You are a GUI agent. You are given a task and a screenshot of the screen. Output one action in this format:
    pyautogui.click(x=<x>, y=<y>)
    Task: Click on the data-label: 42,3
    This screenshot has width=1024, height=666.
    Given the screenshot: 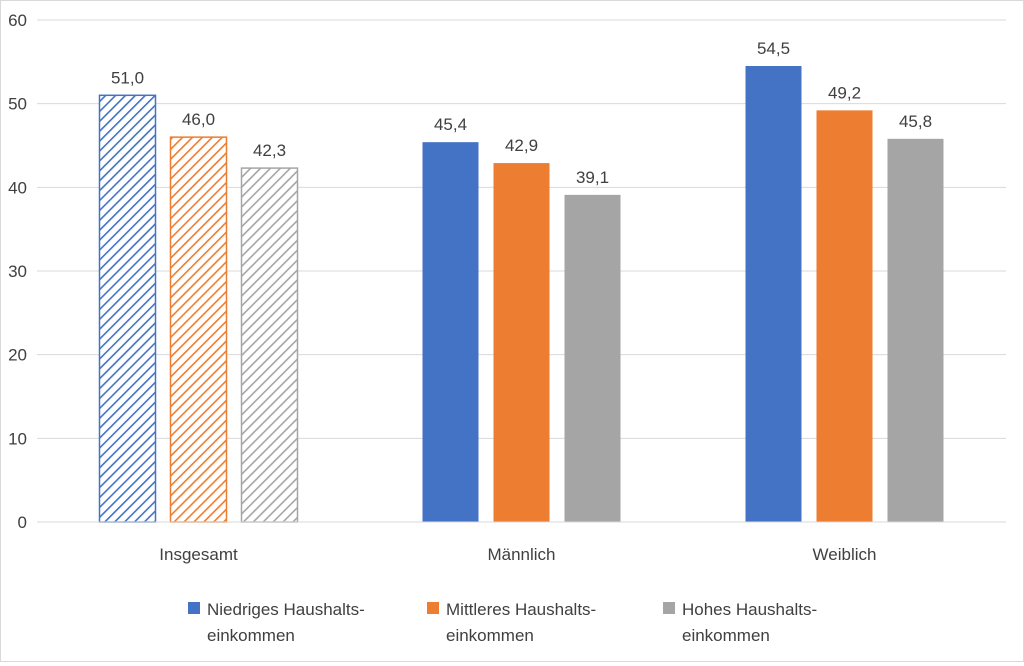 What is the action you would take?
    pyautogui.click(x=269, y=150)
    